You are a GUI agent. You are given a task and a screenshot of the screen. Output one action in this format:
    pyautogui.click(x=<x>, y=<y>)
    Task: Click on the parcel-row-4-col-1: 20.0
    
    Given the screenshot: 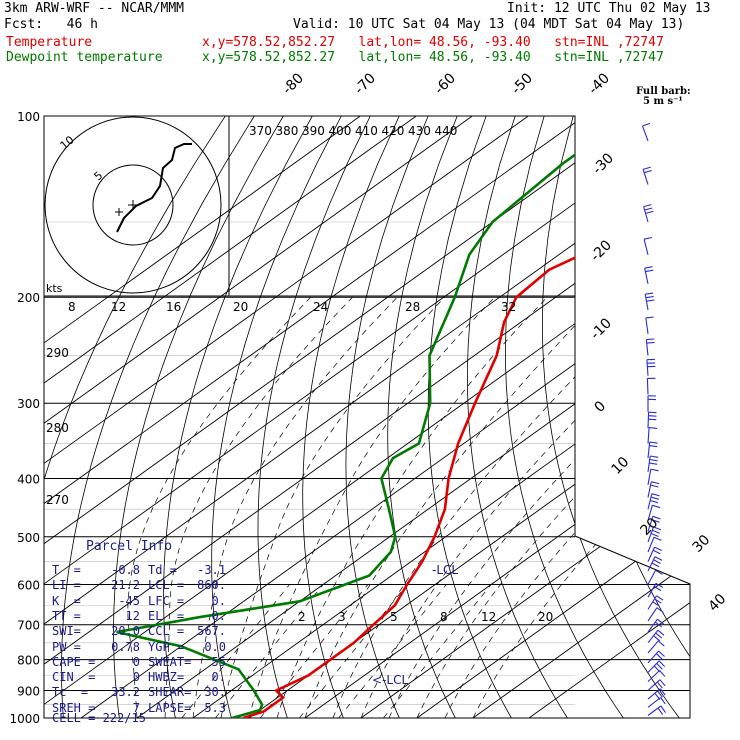 What is the action you would take?
    pyautogui.click(x=125, y=631)
    